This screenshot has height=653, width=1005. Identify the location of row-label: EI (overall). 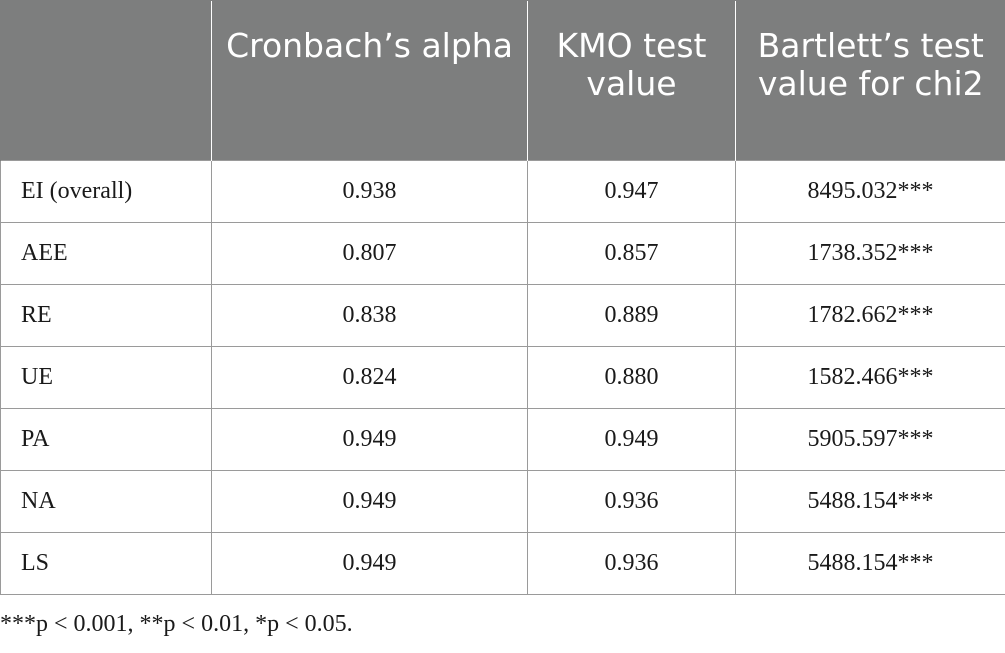
(106, 191).